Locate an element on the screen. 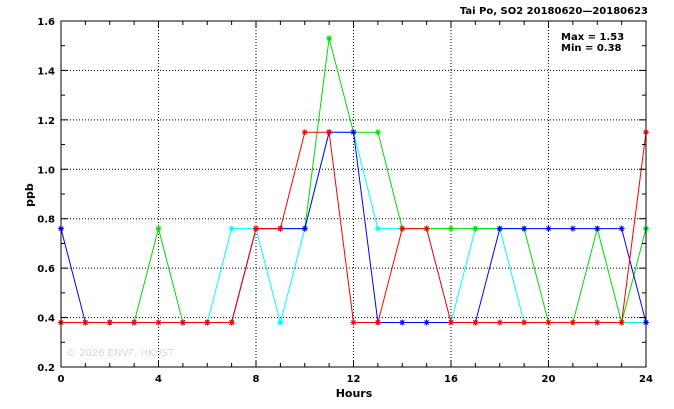 This screenshot has width=674, height=409. x-tick-label: 24 is located at coordinates (646, 379).